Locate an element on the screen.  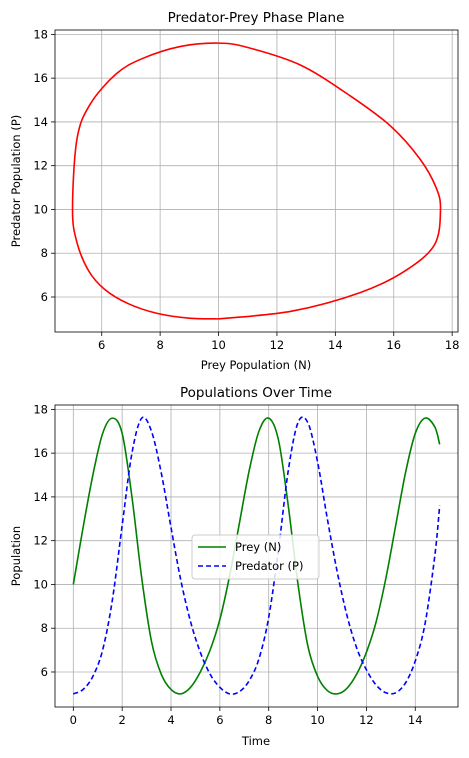
chart-title: Populations Over Time is located at coordinates (256, 393).